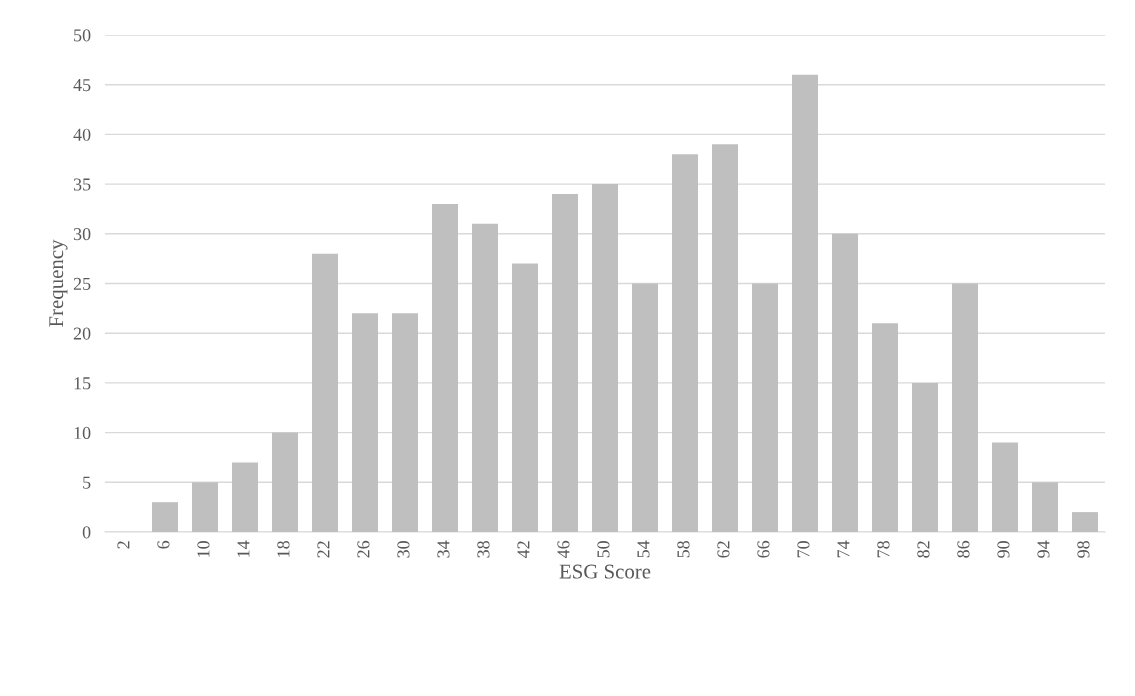 The width and height of the screenshot is (1135, 696). What do you see at coordinates (82, 35) in the screenshot?
I see `y-tick-label: 50` at bounding box center [82, 35].